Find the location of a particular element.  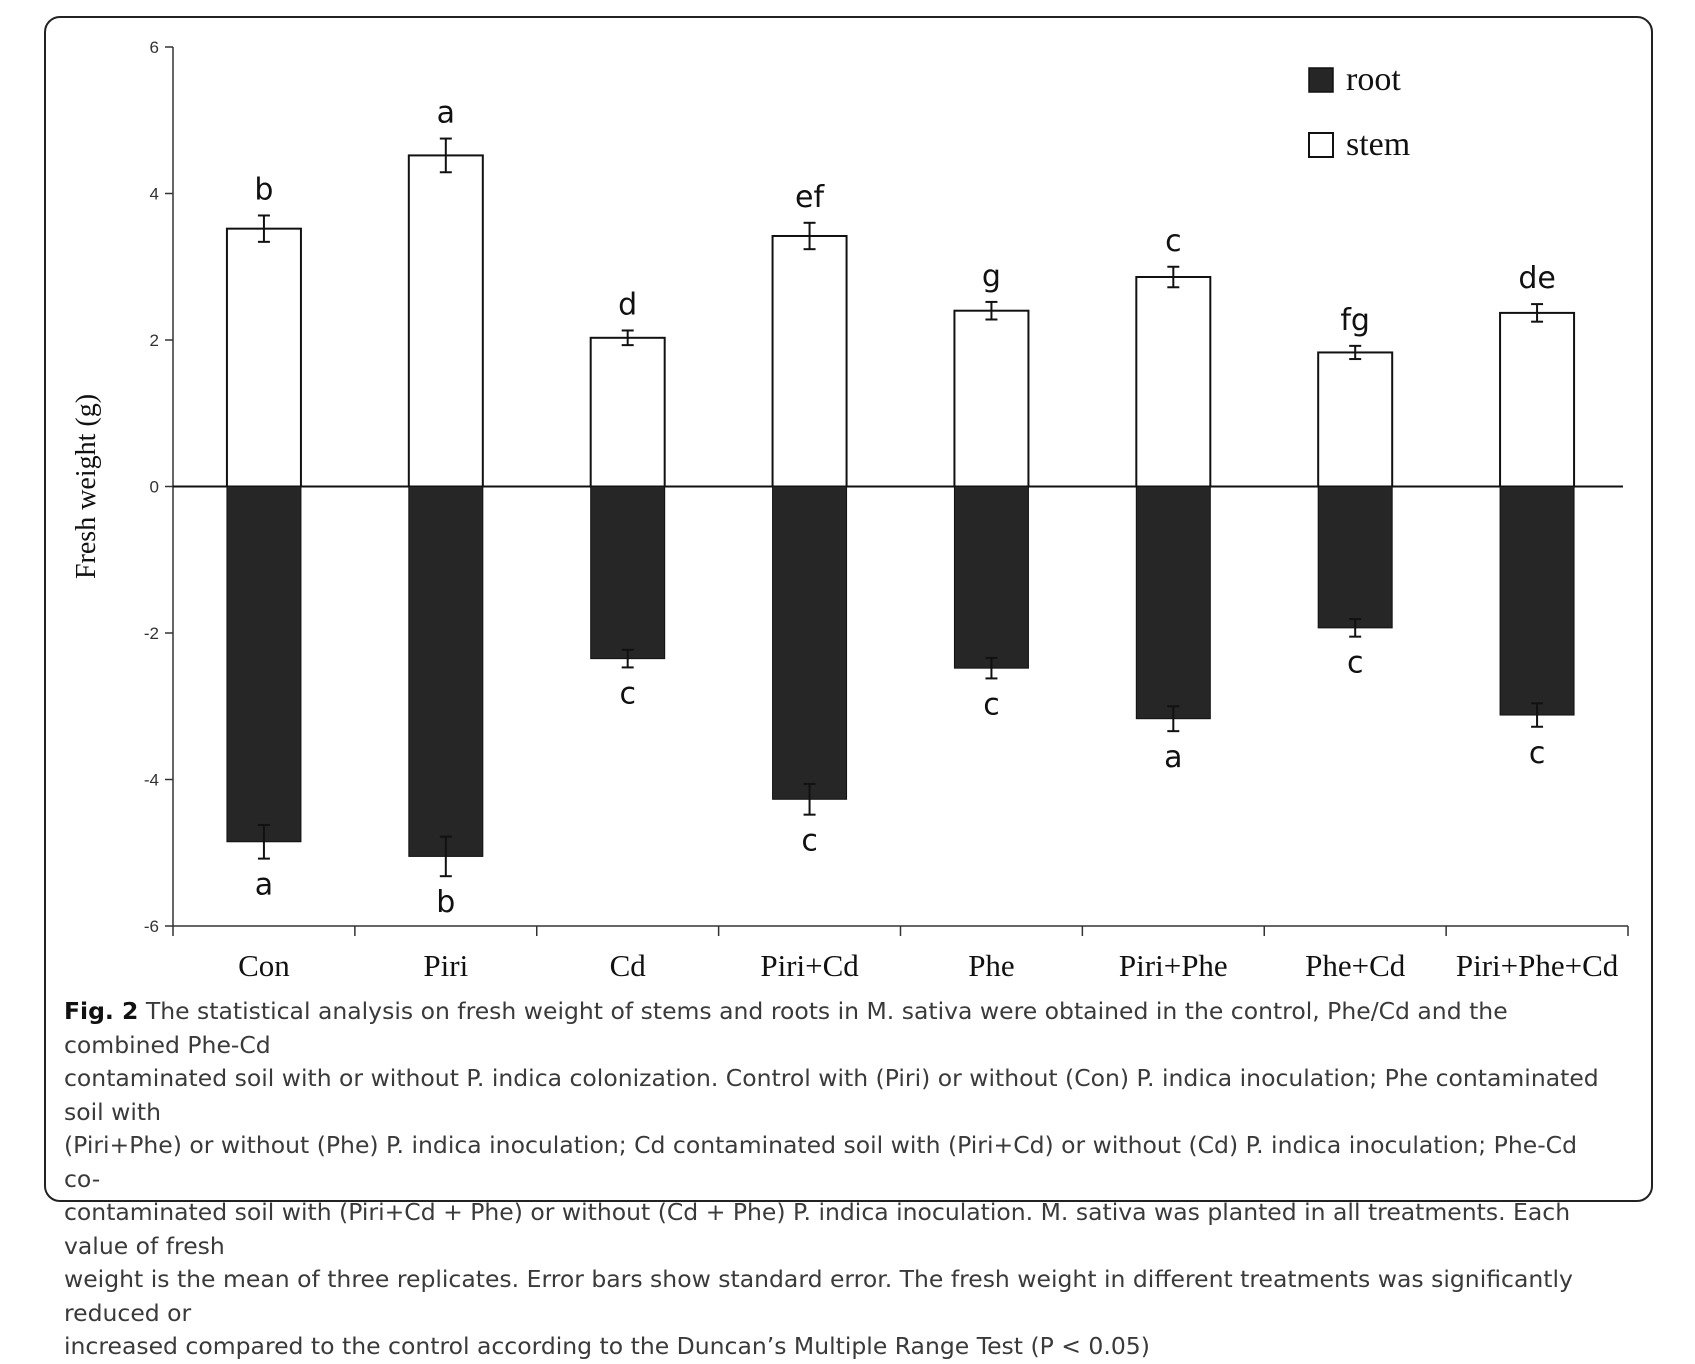

x-category-label: Piri+Phe is located at coordinates (1173, 965).